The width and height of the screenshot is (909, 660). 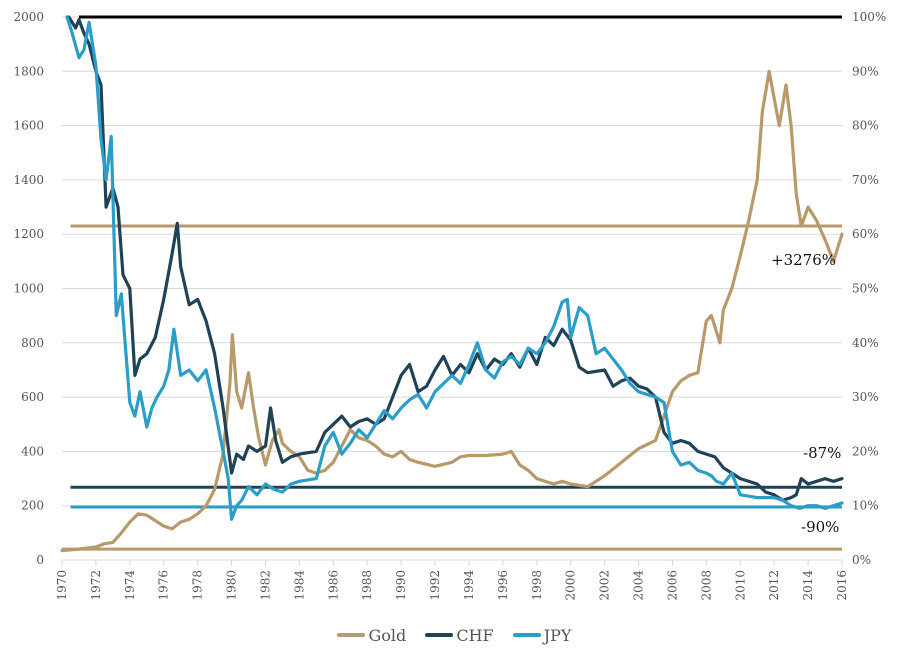 What do you see at coordinates (672, 585) in the screenshot?
I see `x-tick-label: 2006` at bounding box center [672, 585].